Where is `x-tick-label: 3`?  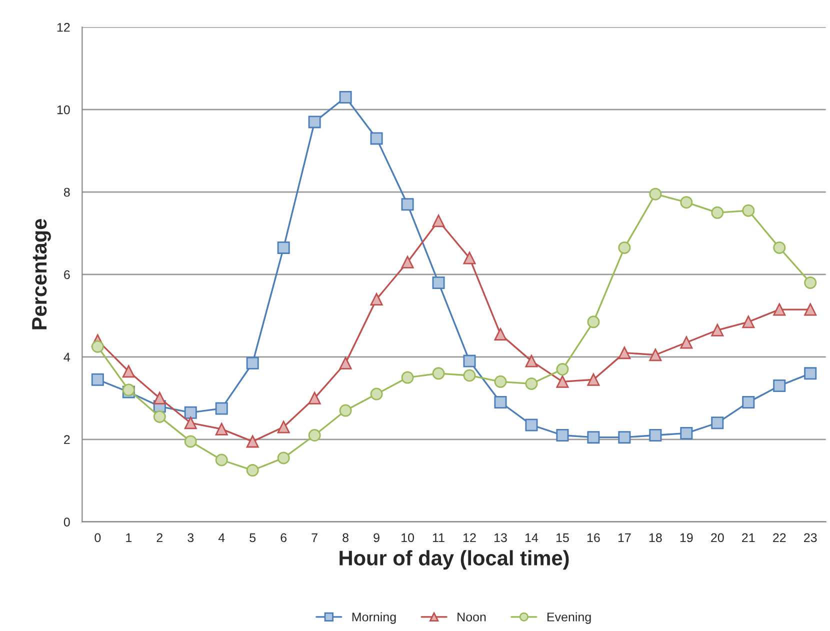 x-tick-label: 3 is located at coordinates (191, 537).